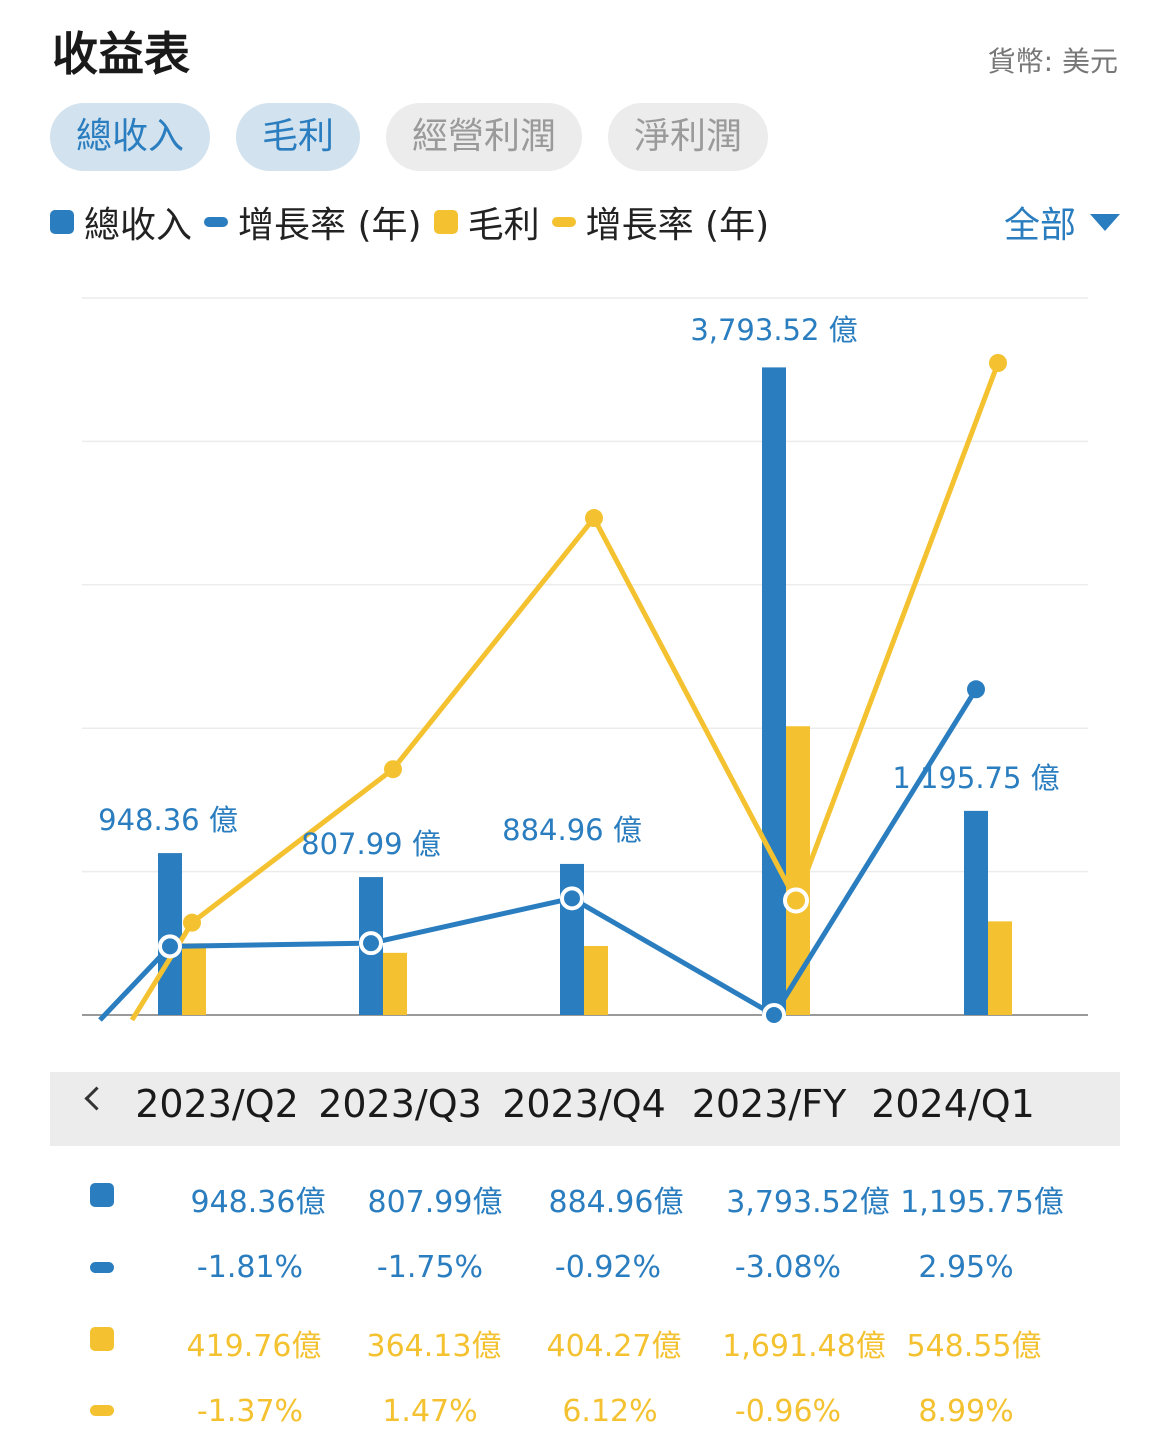 This screenshot has width=1170, height=1439. What do you see at coordinates (430, 1267) in the screenshot?
I see `table-cell: -1.75%` at bounding box center [430, 1267].